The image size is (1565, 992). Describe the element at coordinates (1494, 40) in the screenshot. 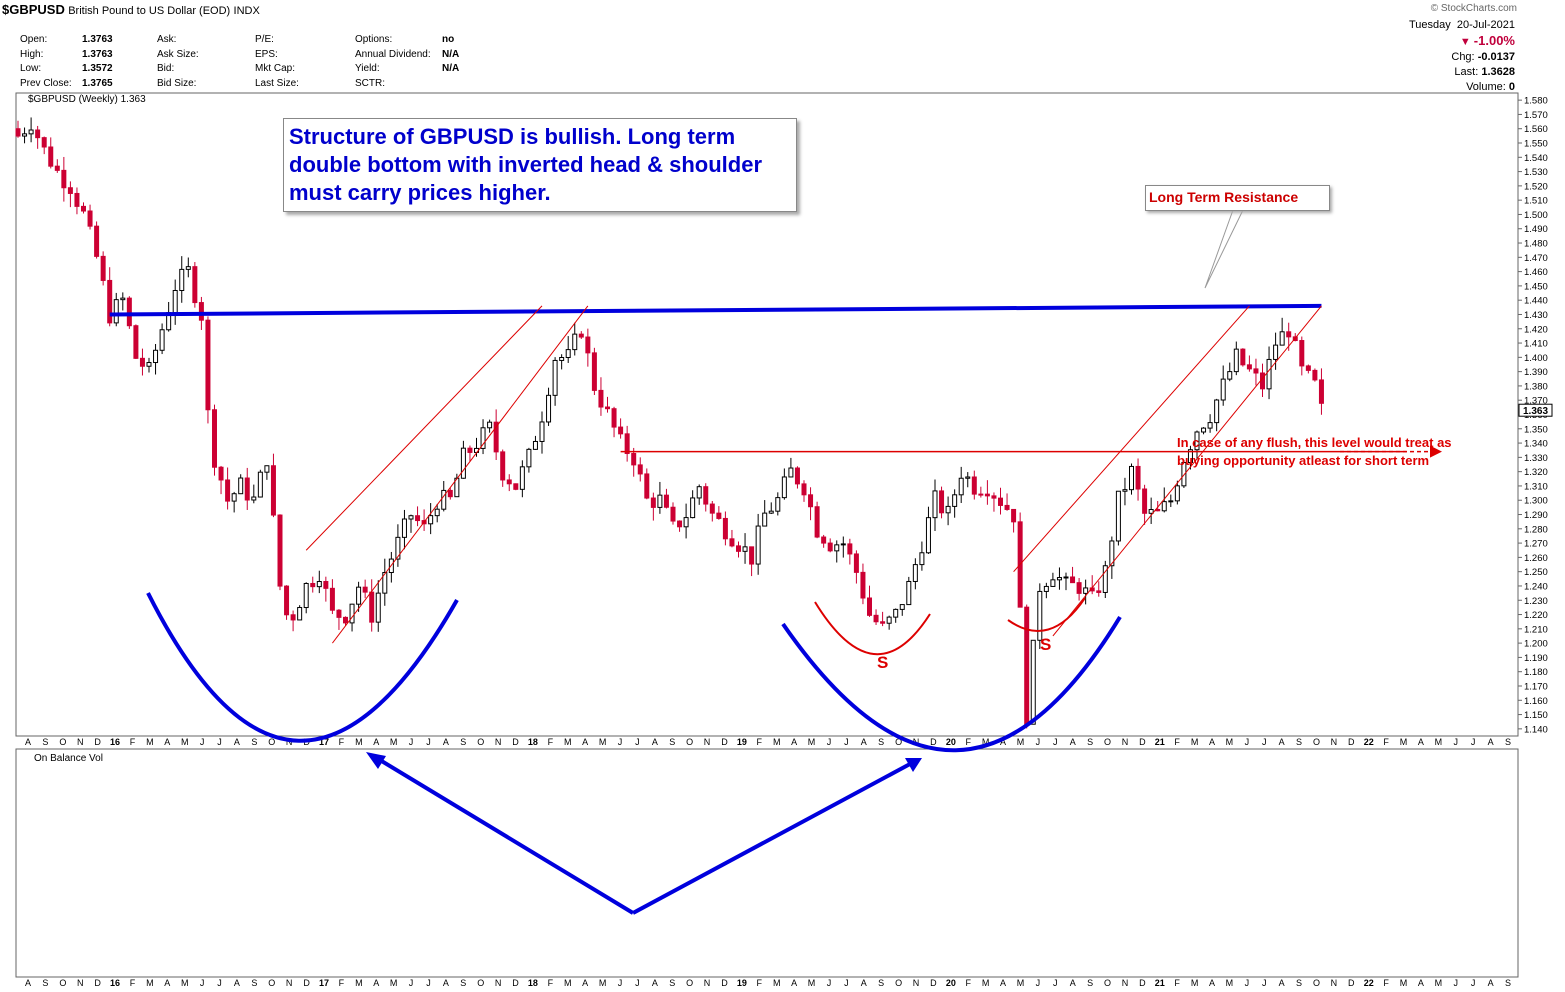

I see `change-pct: -1.00%` at that location.